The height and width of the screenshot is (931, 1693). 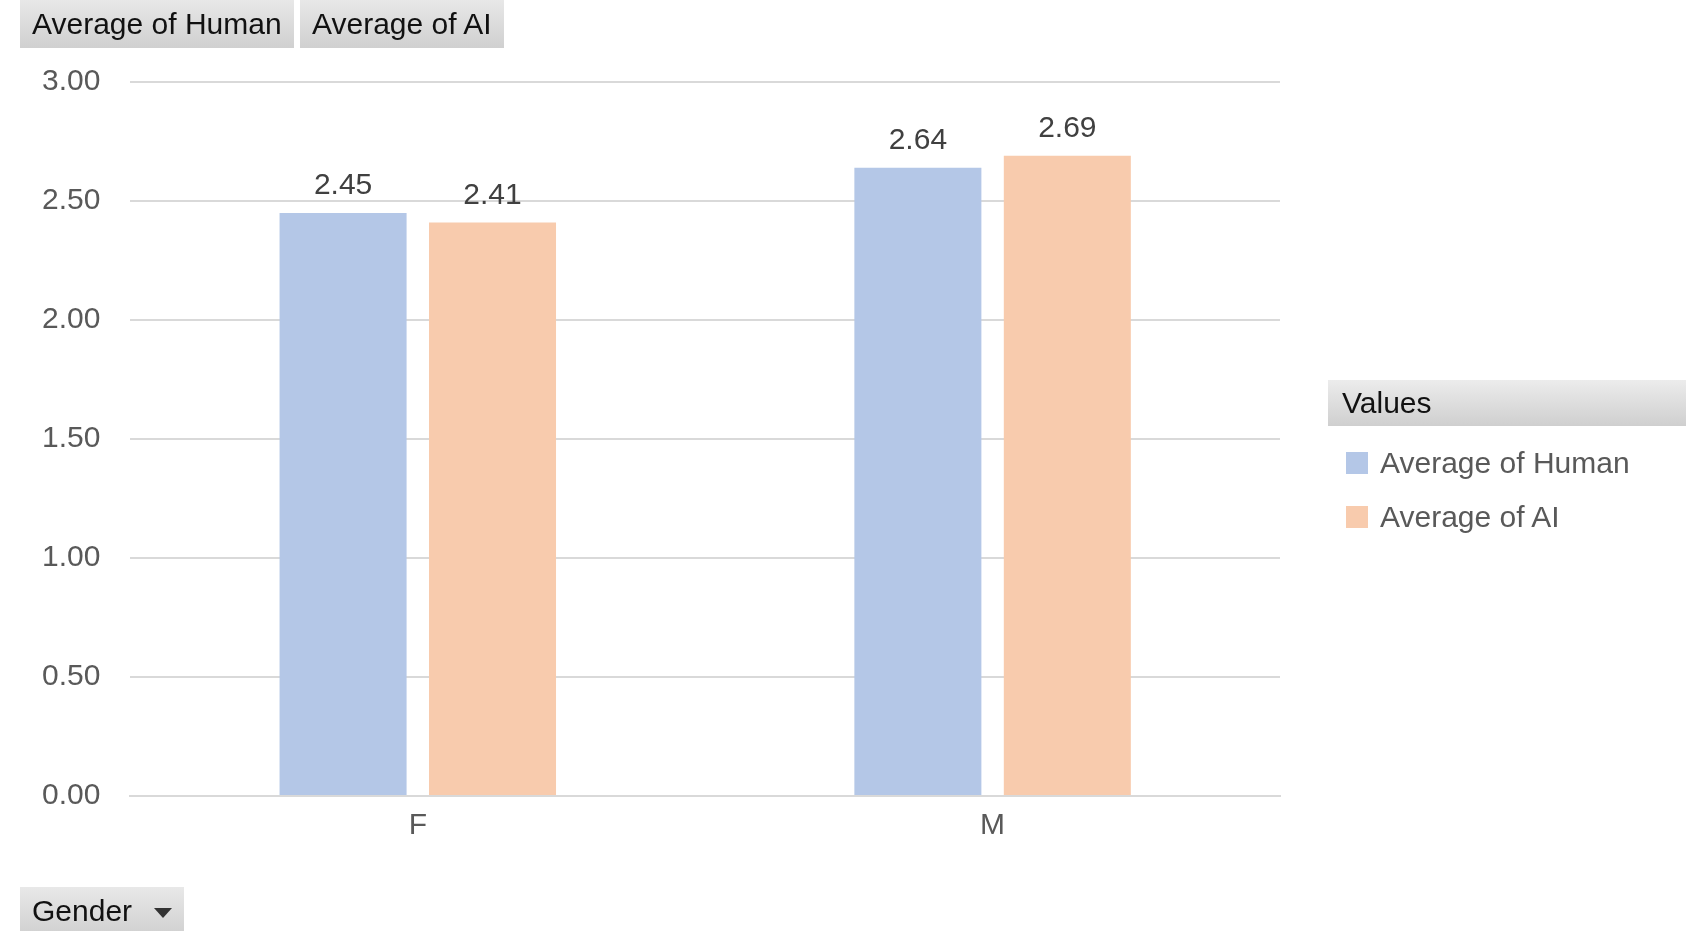 I want to click on data-label: 2.64, so click(x=918, y=138).